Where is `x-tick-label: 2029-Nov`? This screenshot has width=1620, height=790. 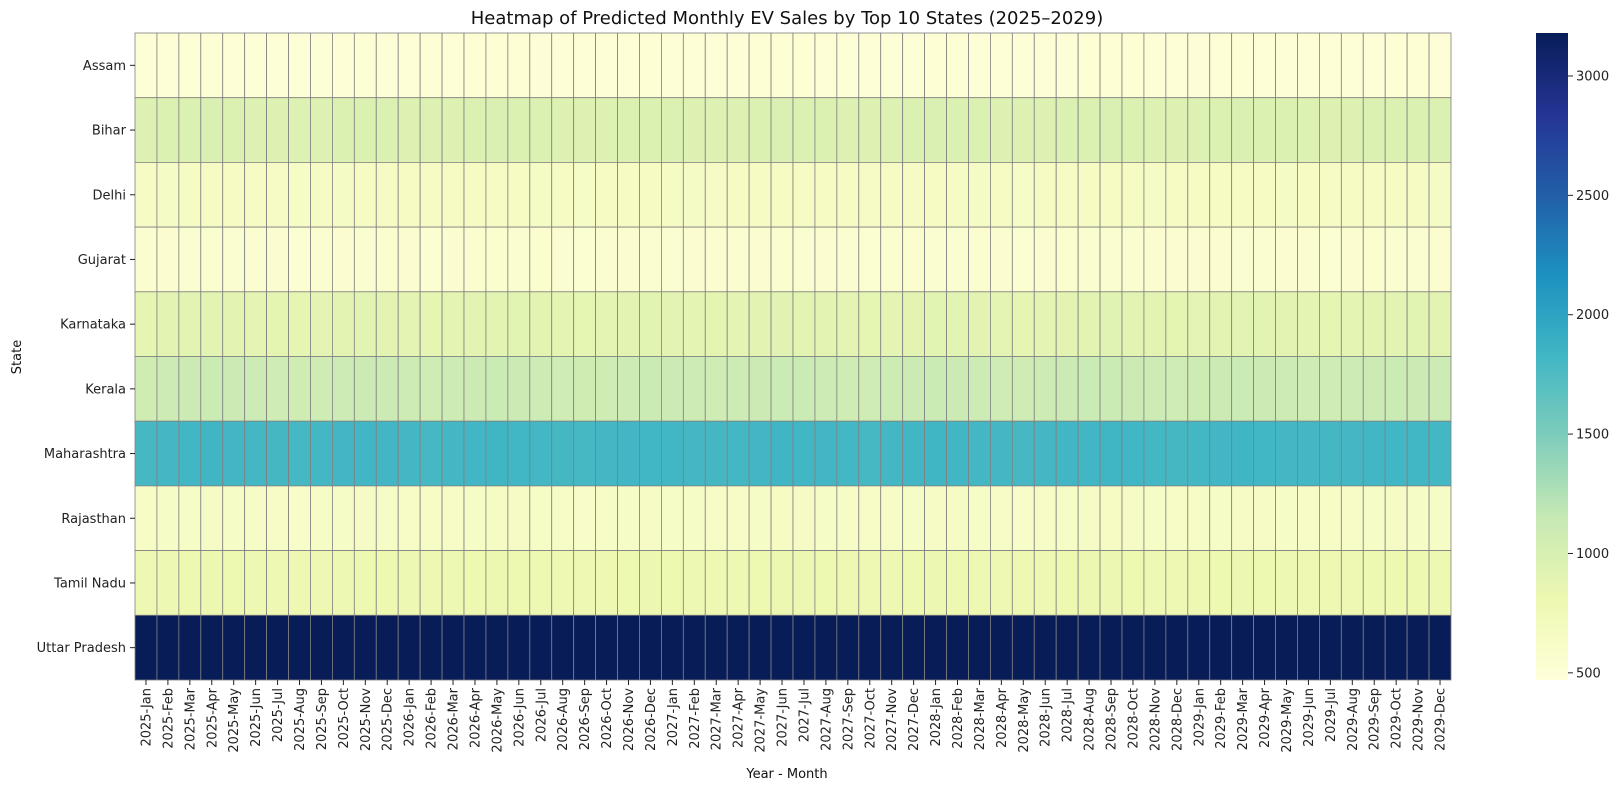 x-tick-label: 2029-Nov is located at coordinates (1419, 719).